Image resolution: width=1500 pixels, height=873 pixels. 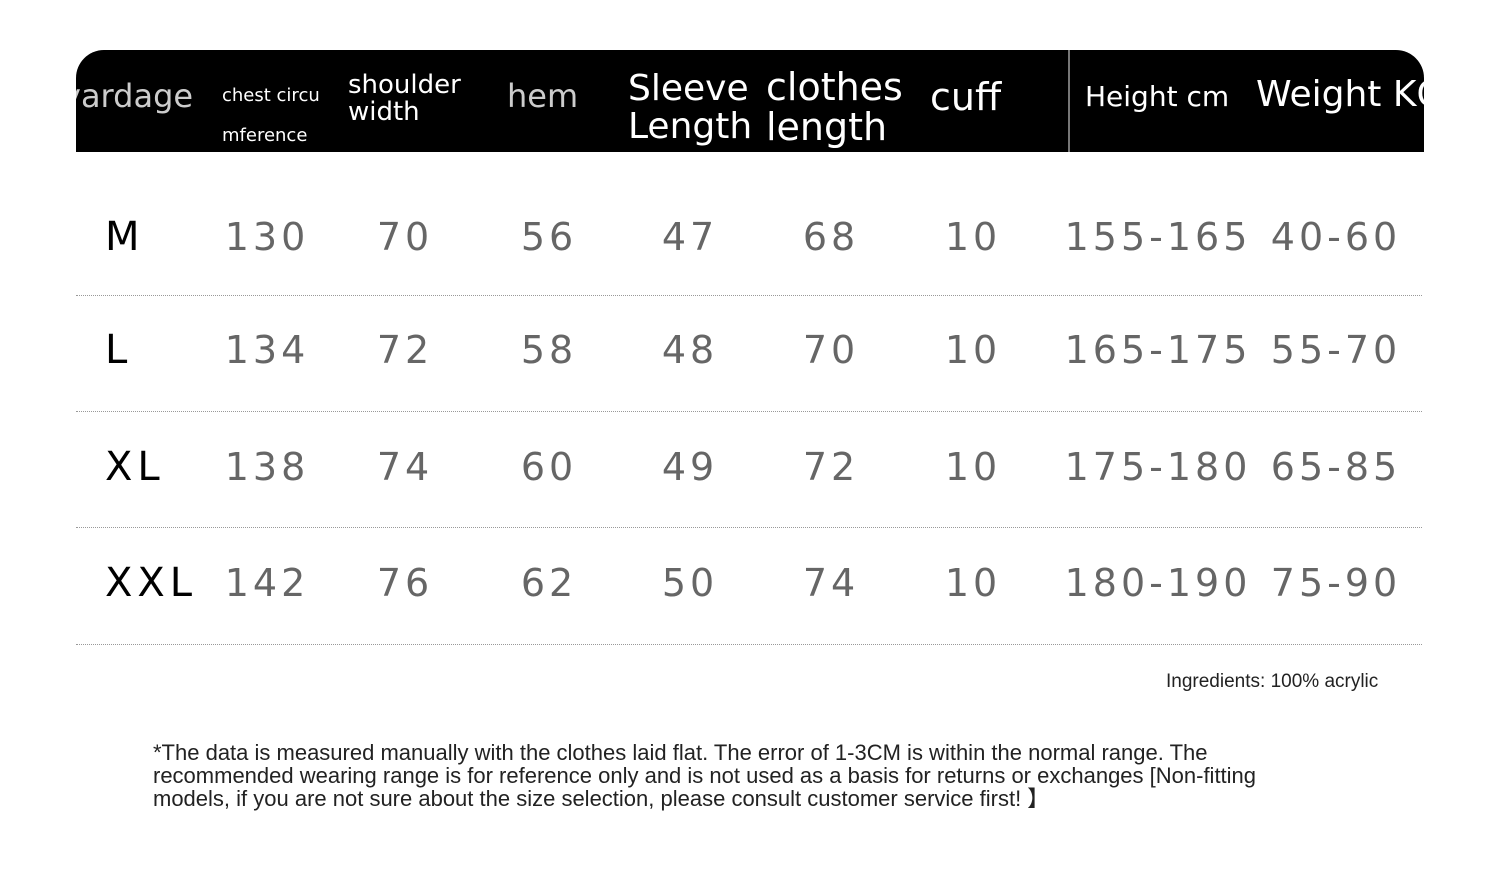 What do you see at coordinates (1158, 350) in the screenshot?
I see `value-cell: 165-175` at bounding box center [1158, 350].